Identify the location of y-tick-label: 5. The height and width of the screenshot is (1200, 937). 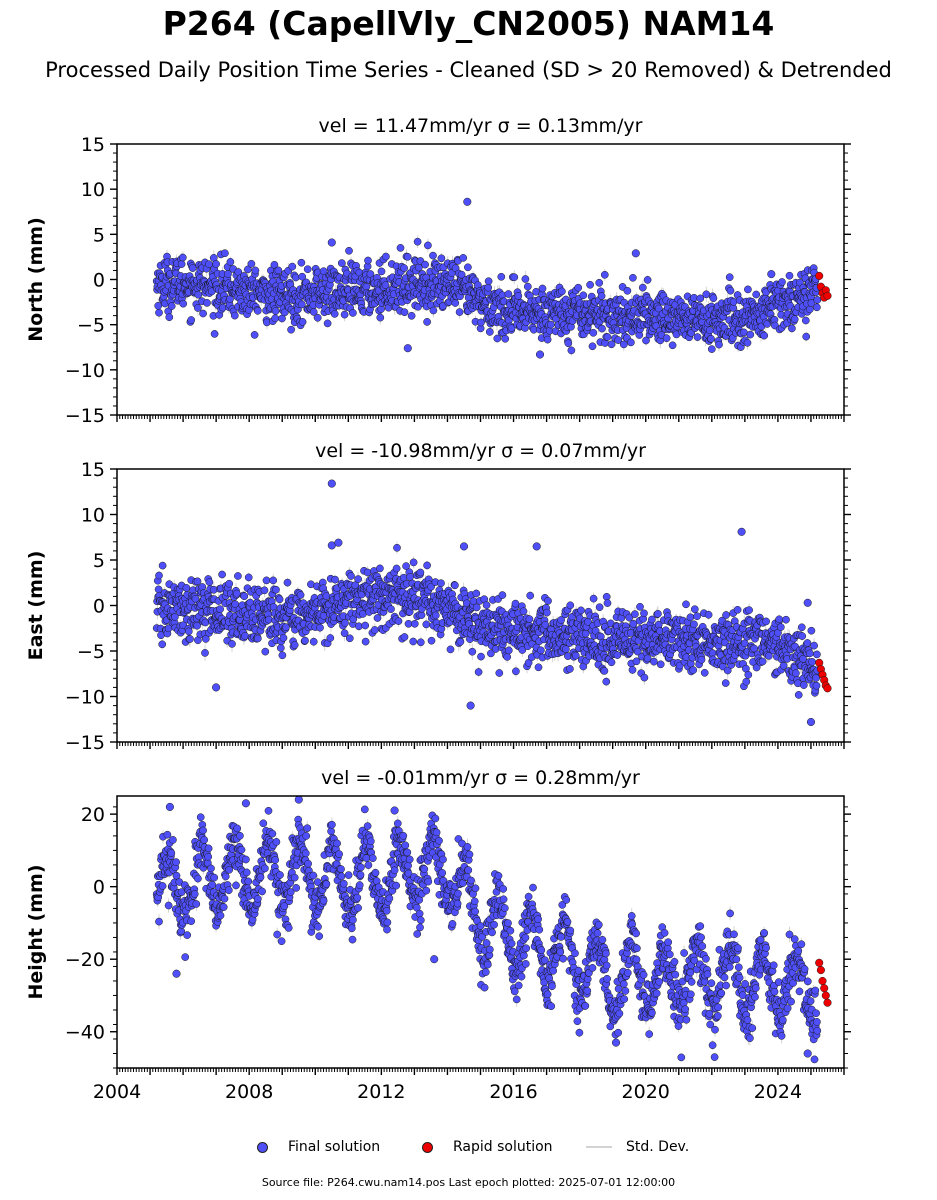
(99, 235).